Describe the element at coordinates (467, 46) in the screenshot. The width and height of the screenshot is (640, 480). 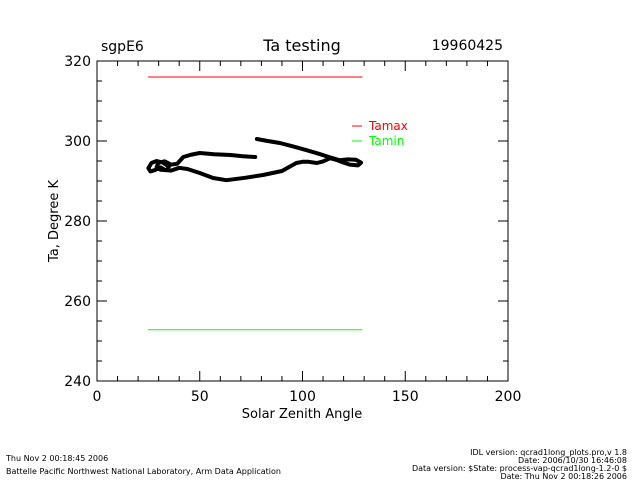
I see `date-label: 19960425` at that location.